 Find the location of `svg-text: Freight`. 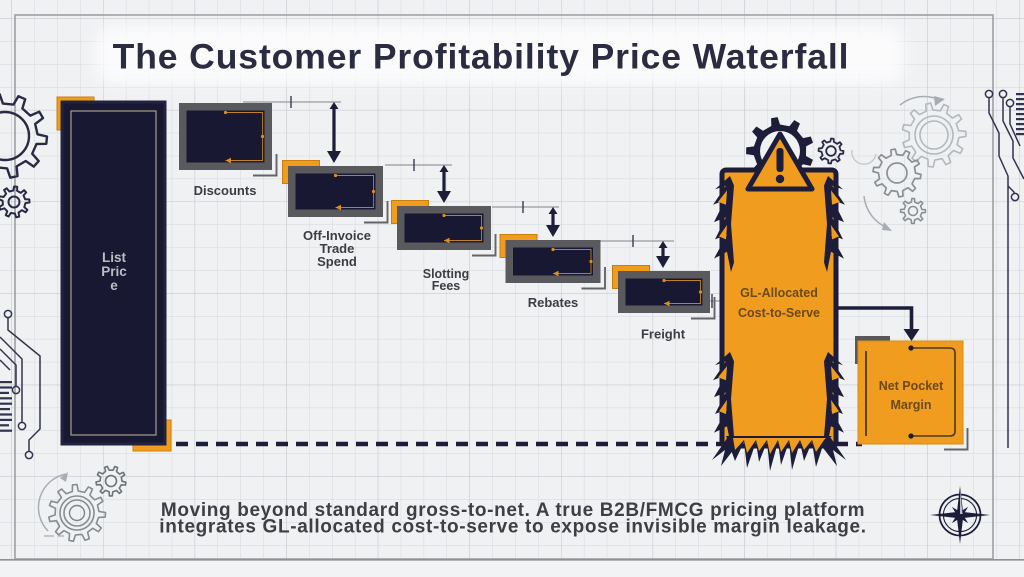

svg-text: Freight is located at coordinates (663, 334).